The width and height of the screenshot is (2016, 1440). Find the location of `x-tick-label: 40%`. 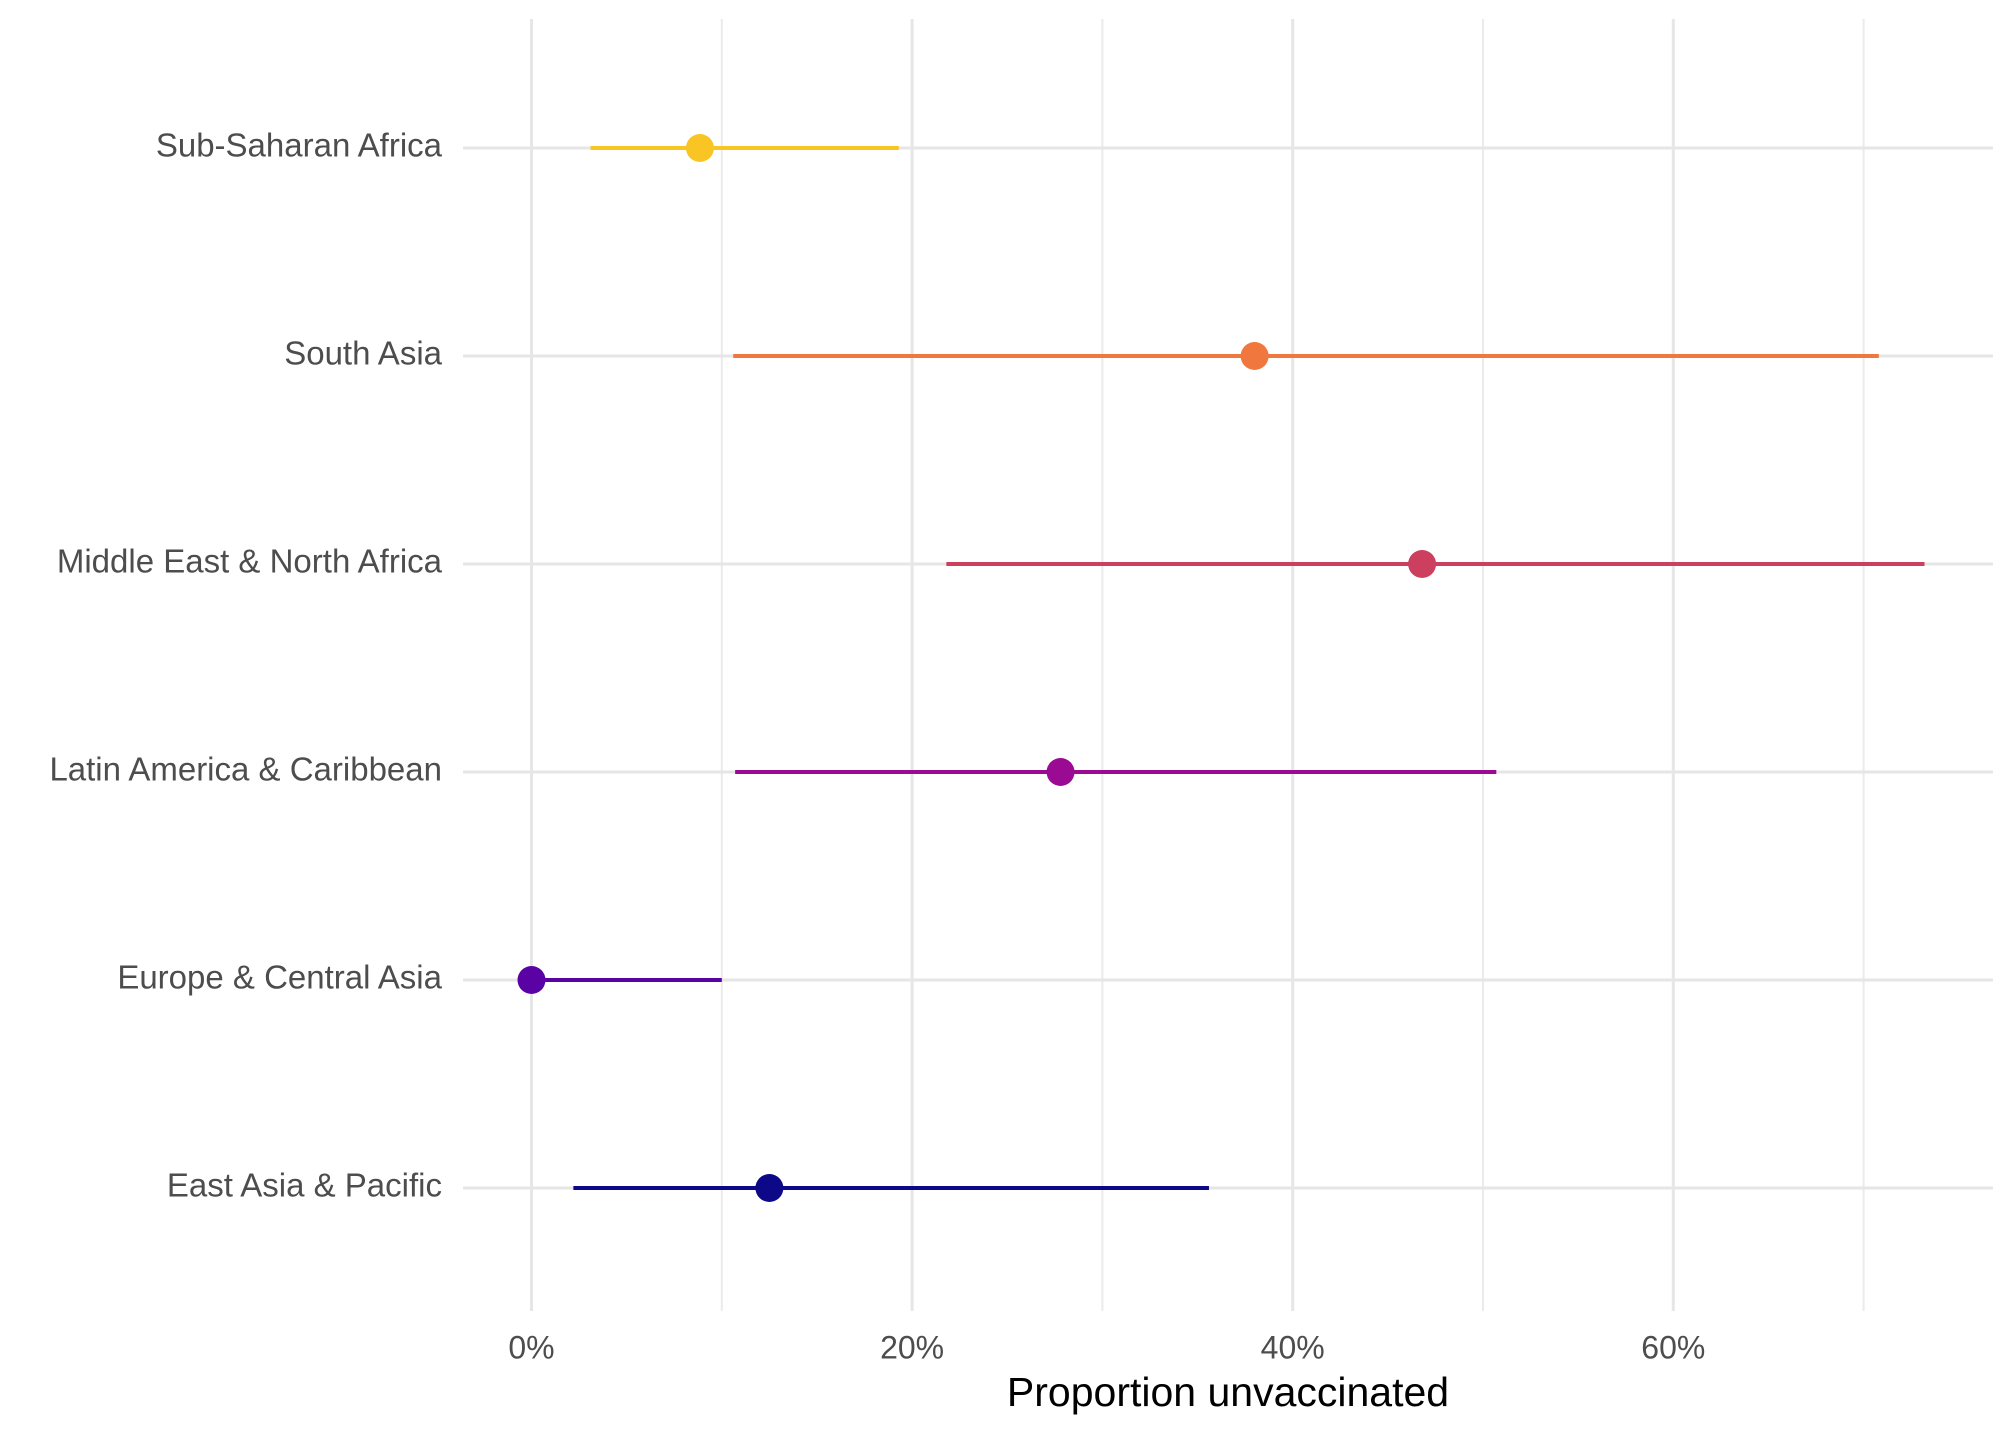

x-tick-label: 40% is located at coordinates (1293, 1347).